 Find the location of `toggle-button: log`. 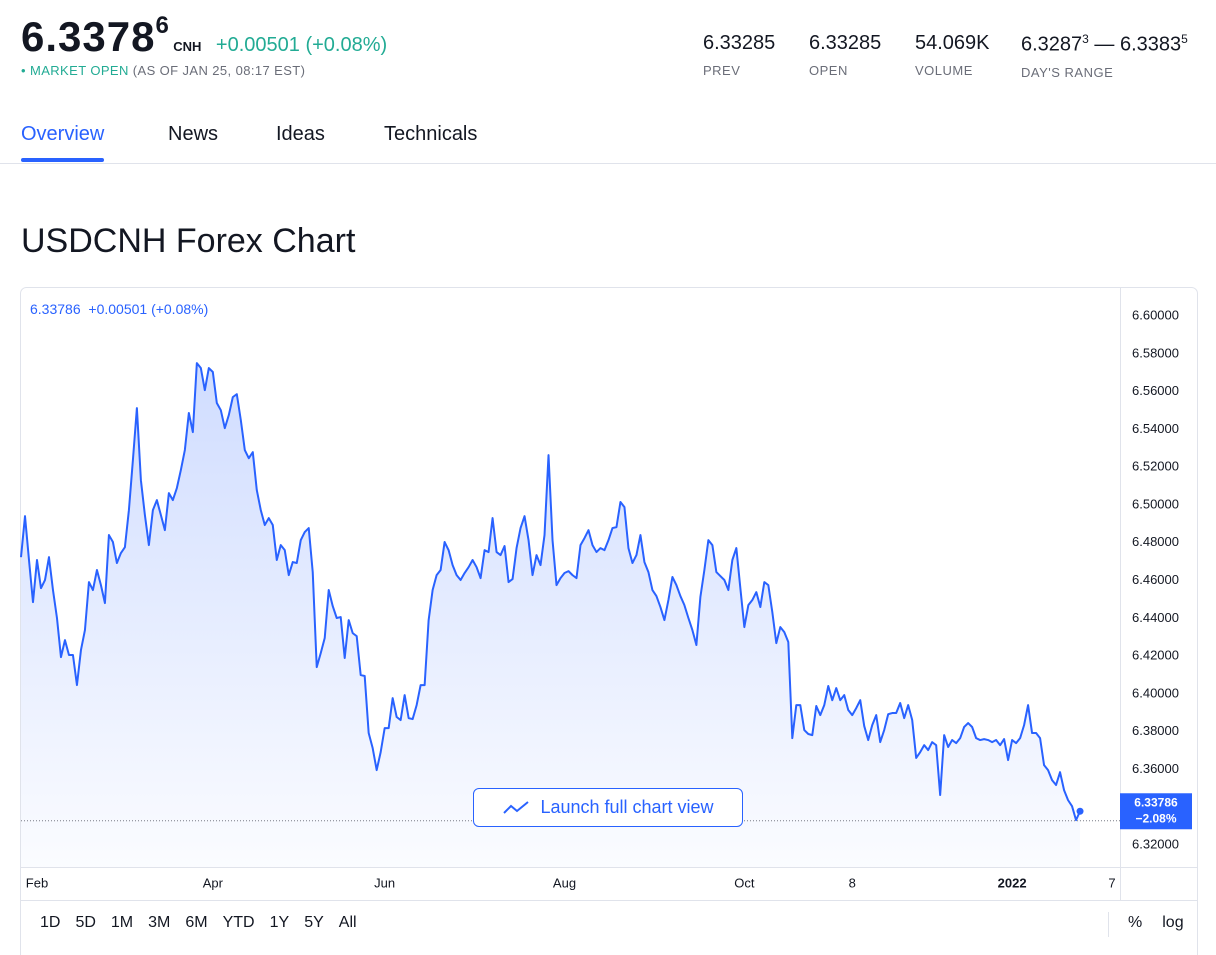

toggle-button: log is located at coordinates (1173, 922).